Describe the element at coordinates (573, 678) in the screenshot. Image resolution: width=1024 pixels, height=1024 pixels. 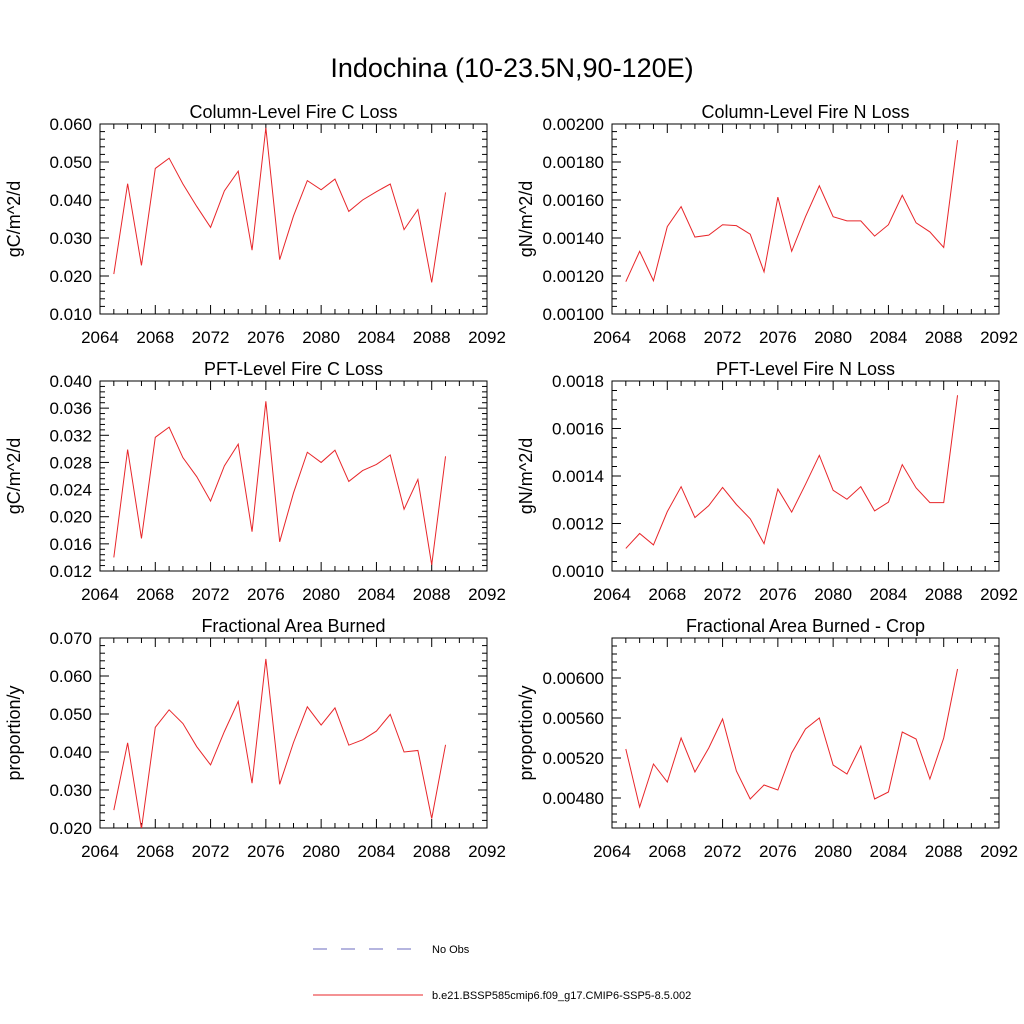
I see `y-tick-label: 0.00600` at that location.